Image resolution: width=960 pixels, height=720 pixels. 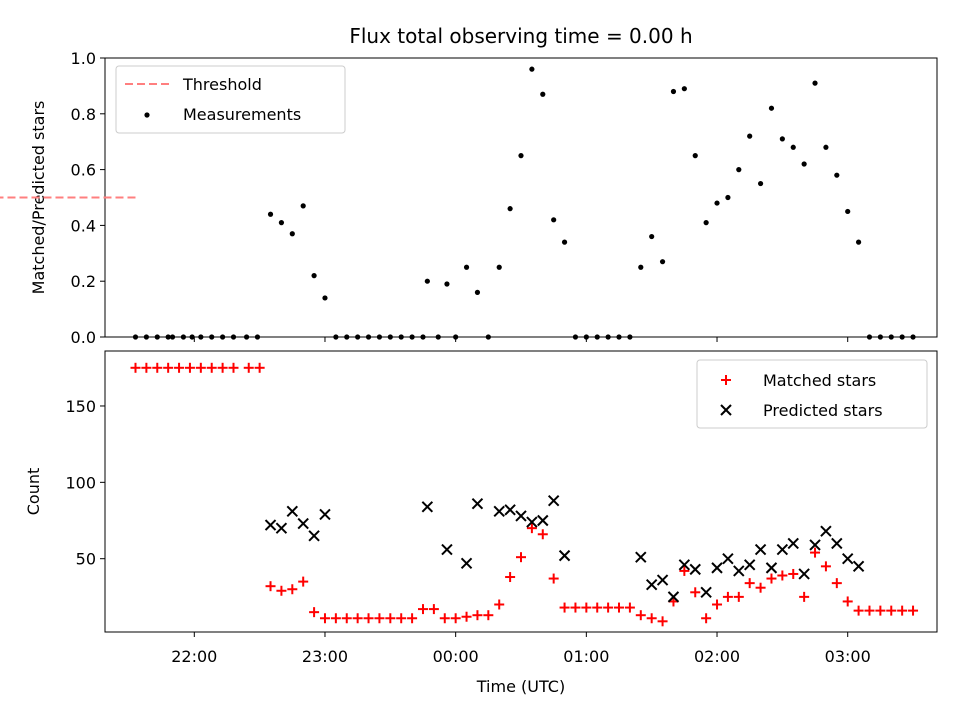 What do you see at coordinates (812, 394) in the screenshot?
I see `bottom-legend-box` at bounding box center [812, 394].